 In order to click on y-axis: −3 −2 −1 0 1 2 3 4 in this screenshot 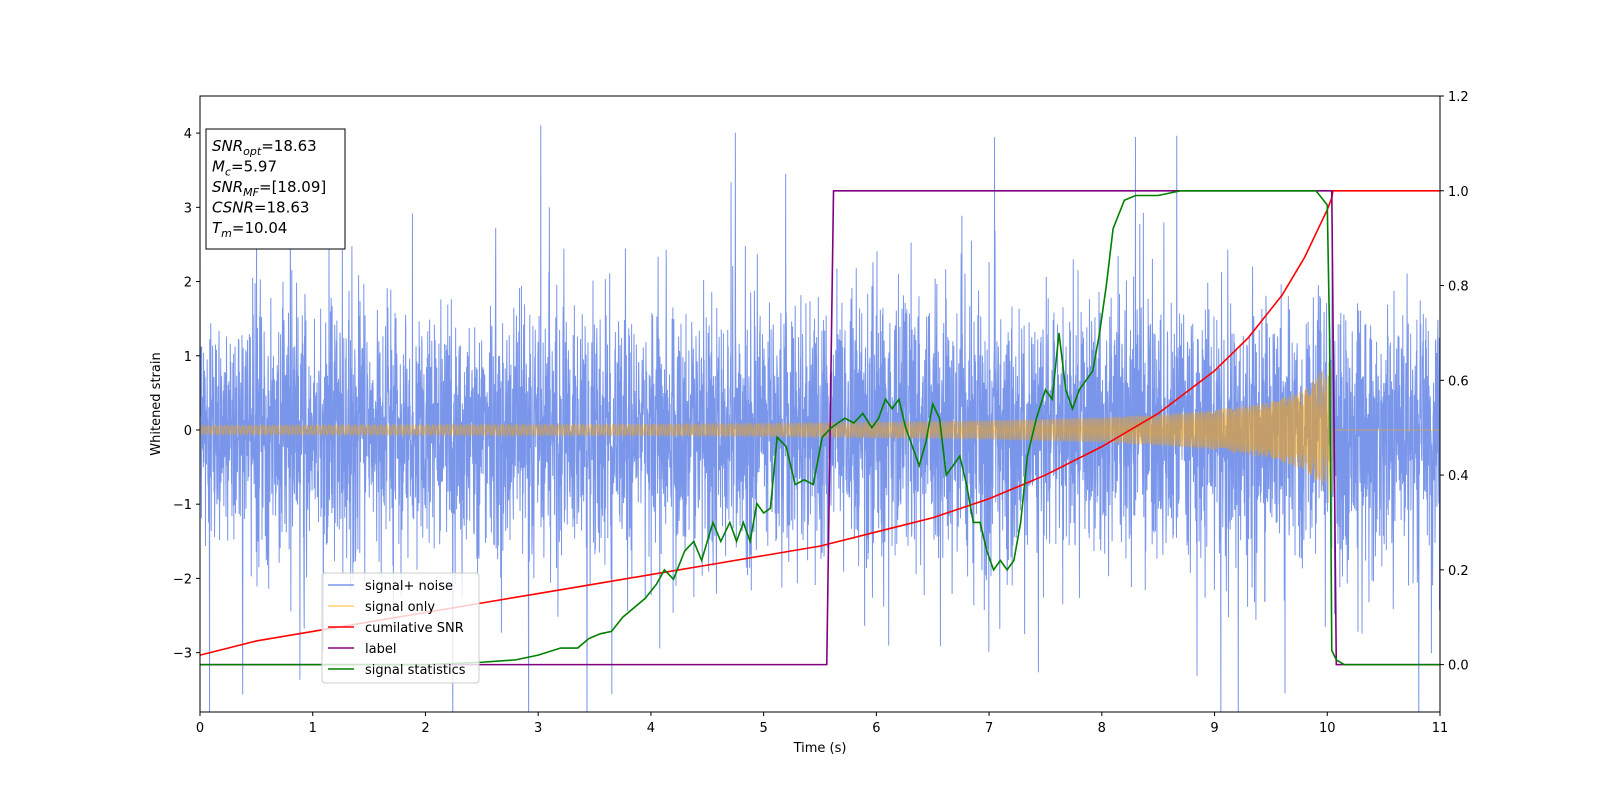, I will do `click(186, 394)`.